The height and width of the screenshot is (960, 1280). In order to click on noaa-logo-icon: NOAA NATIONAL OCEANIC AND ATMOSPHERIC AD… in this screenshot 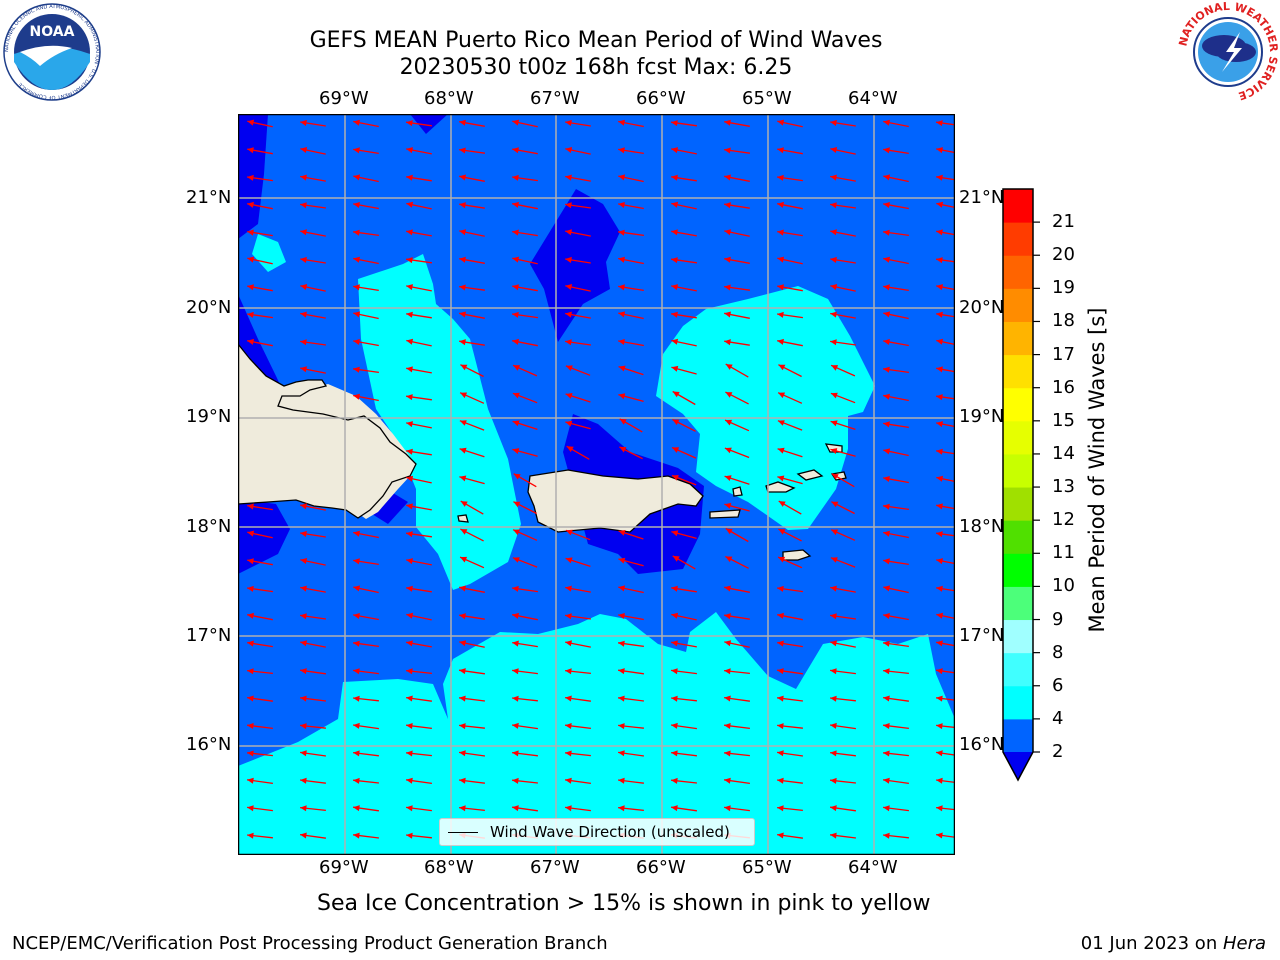, I will do `click(52, 52)`.